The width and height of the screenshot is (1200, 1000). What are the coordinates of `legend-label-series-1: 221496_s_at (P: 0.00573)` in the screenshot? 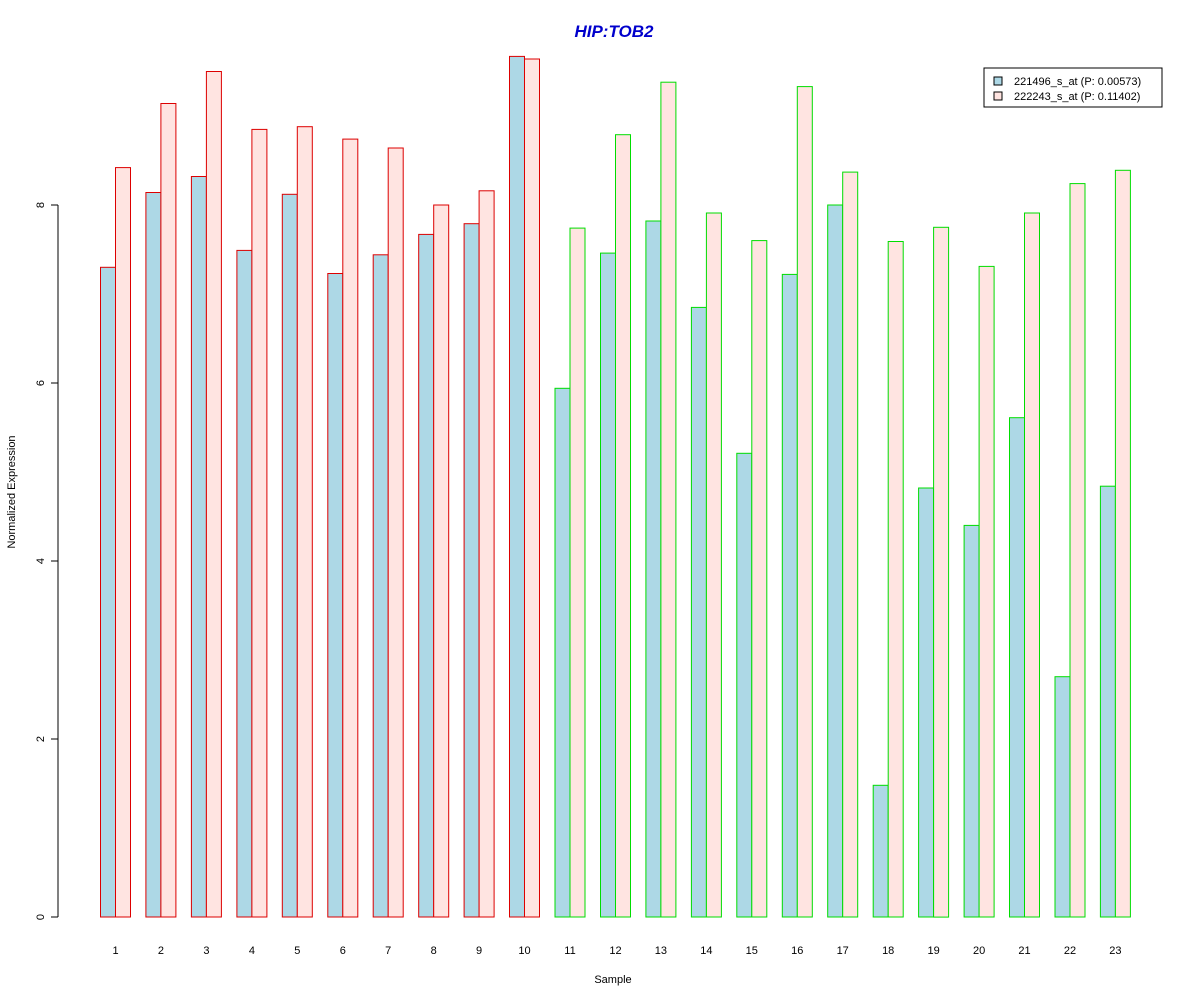 It's located at (1077, 82).